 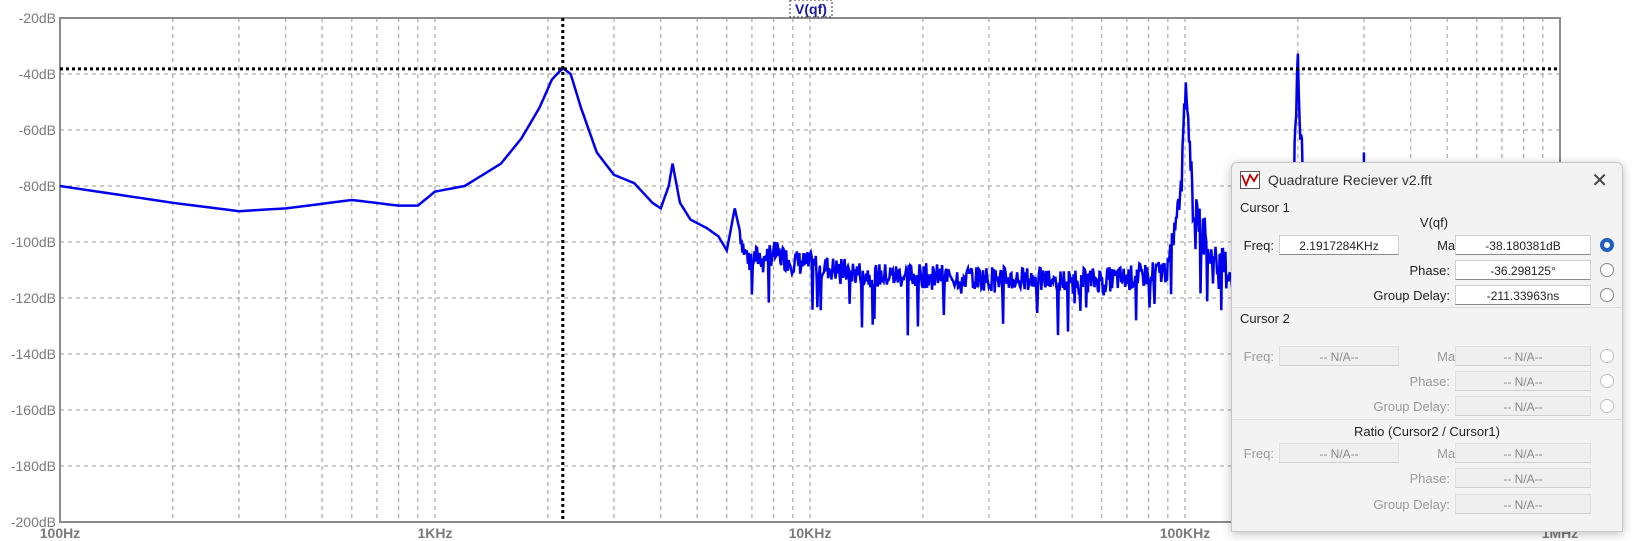 What do you see at coordinates (1607, 356) in the screenshot?
I see `cursor2-mag-radio` at bounding box center [1607, 356].